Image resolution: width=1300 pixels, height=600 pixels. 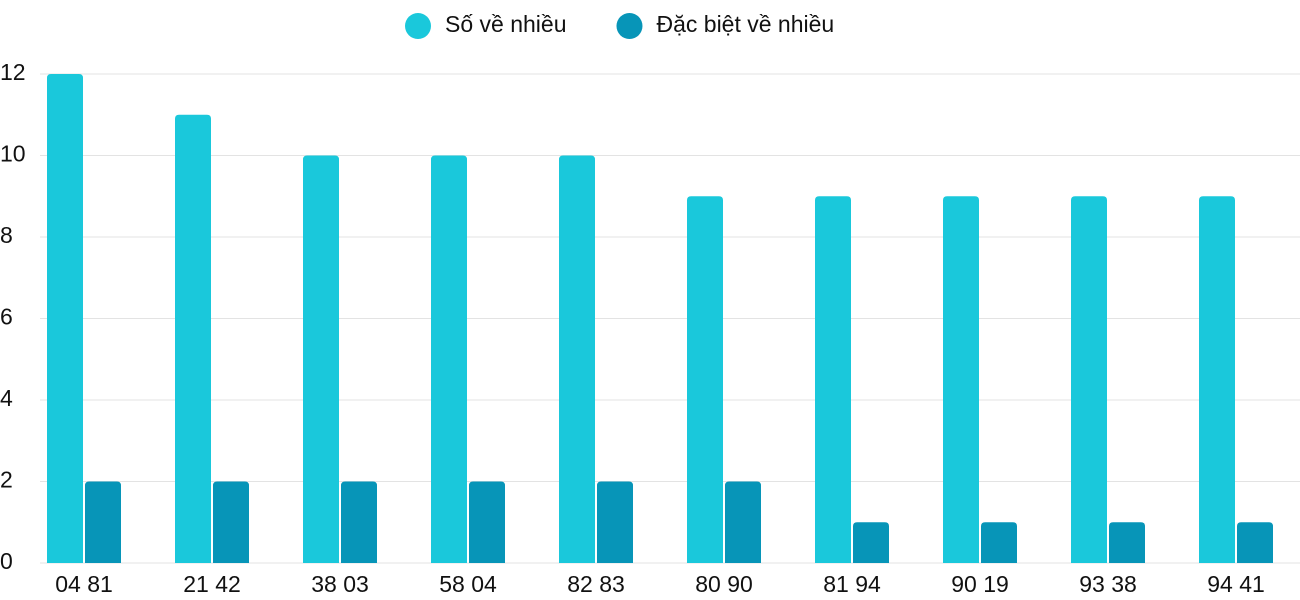 What do you see at coordinates (724, 584) in the screenshot?
I see `x-tick-label: 80 90` at bounding box center [724, 584].